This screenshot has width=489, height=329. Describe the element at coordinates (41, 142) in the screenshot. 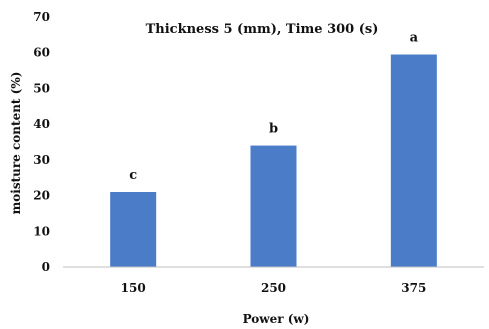

I see `y-axis-ticks: 0 10 20 30 40 50 60 70` at that location.